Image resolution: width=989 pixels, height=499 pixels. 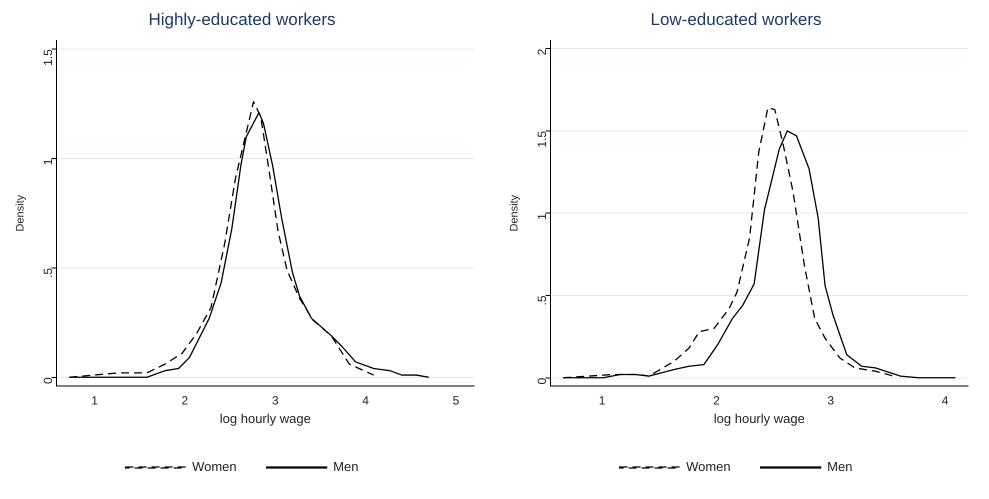 I want to click on chart-title: Low-educated workers, so click(x=736, y=19).